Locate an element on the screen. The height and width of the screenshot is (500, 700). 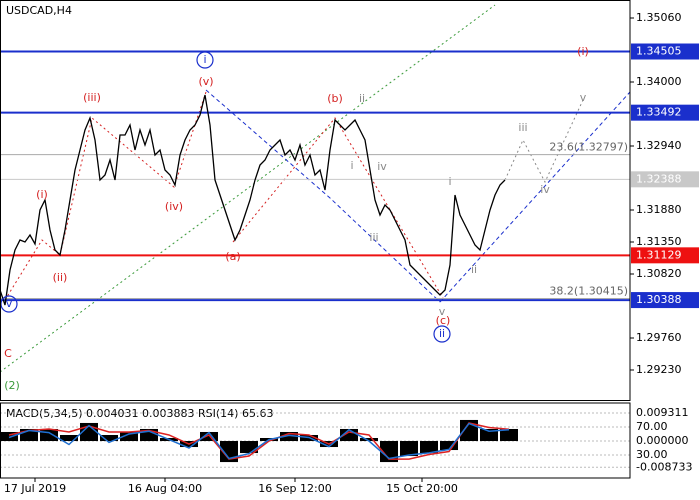
wave-label: C is located at coordinates (8, 353).